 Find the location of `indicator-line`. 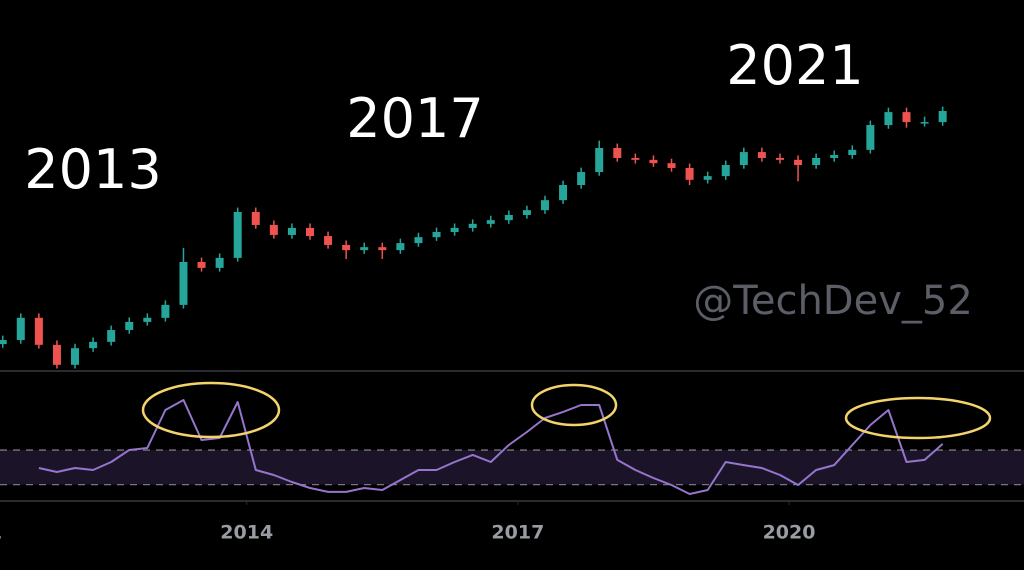

indicator-line is located at coordinates (491, 447).